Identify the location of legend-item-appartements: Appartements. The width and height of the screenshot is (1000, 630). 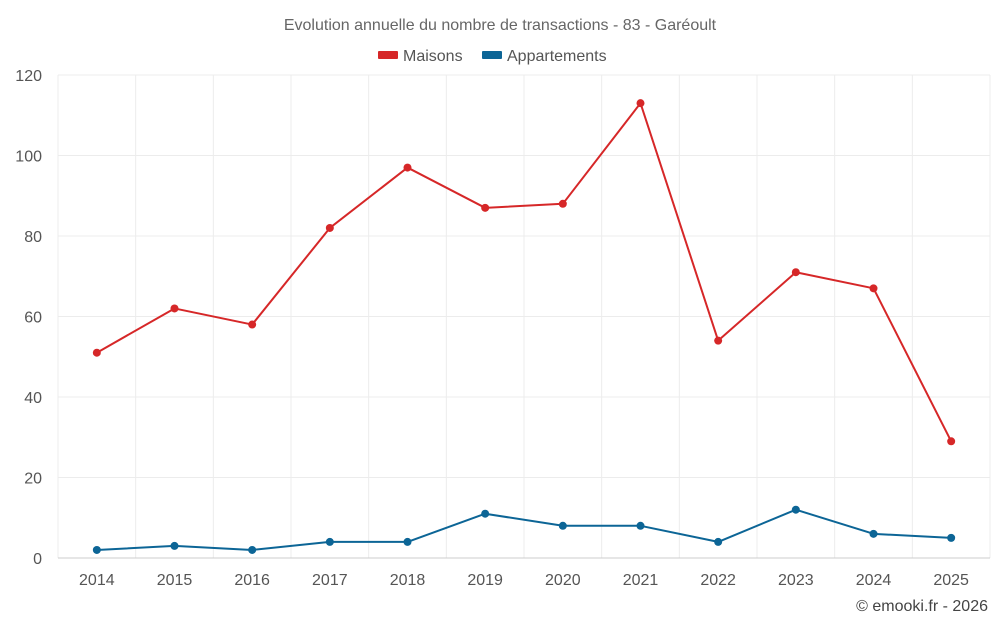
(544, 56).